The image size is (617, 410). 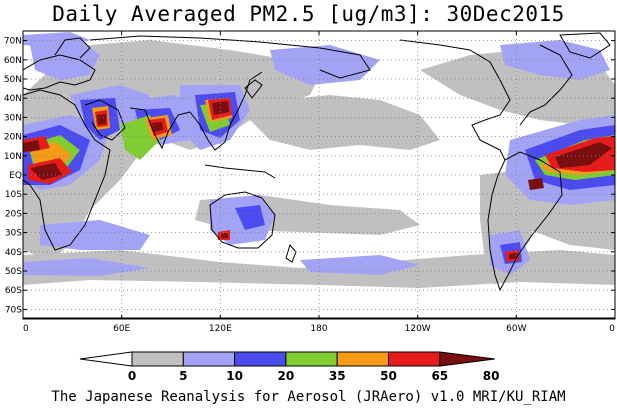 What do you see at coordinates (13, 80) in the screenshot?
I see `lat-tick-label: 50N` at bounding box center [13, 80].